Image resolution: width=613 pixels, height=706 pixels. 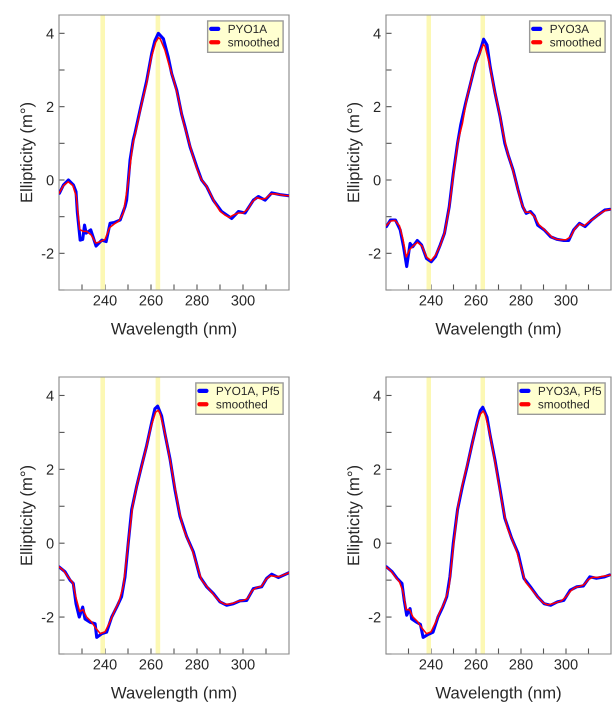 I want to click on legend-label: PYO1A, so click(x=248, y=29).